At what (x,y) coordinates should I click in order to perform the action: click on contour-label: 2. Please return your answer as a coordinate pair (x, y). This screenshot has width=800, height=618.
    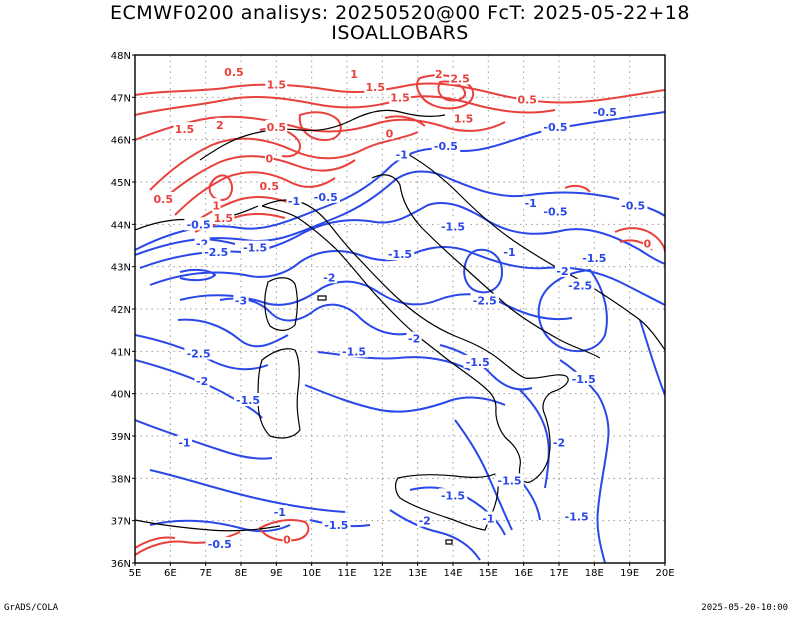
    Looking at the image, I should click on (439, 74).